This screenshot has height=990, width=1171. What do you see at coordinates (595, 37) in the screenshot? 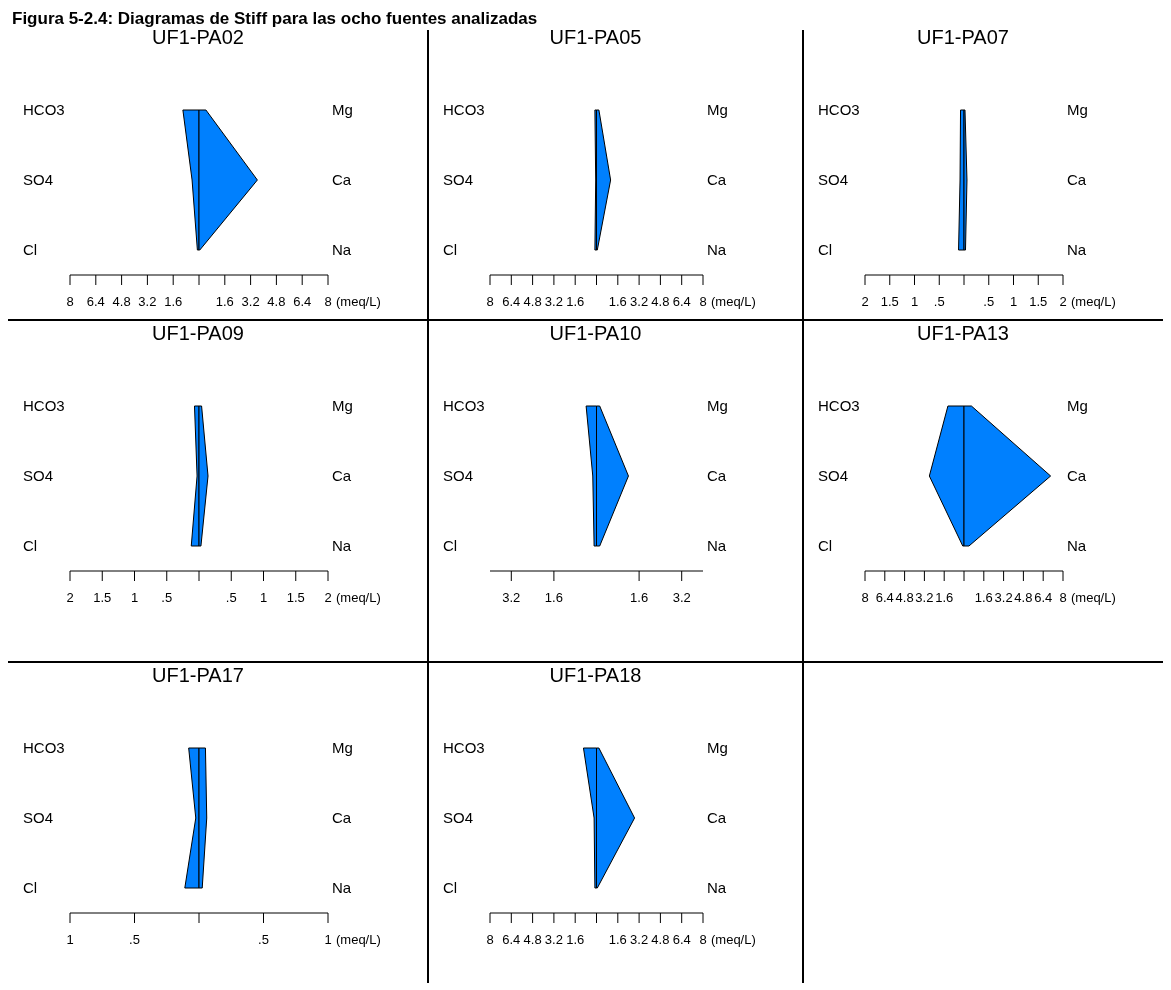
I see `chart-title: UF1-PA05` at bounding box center [595, 37].